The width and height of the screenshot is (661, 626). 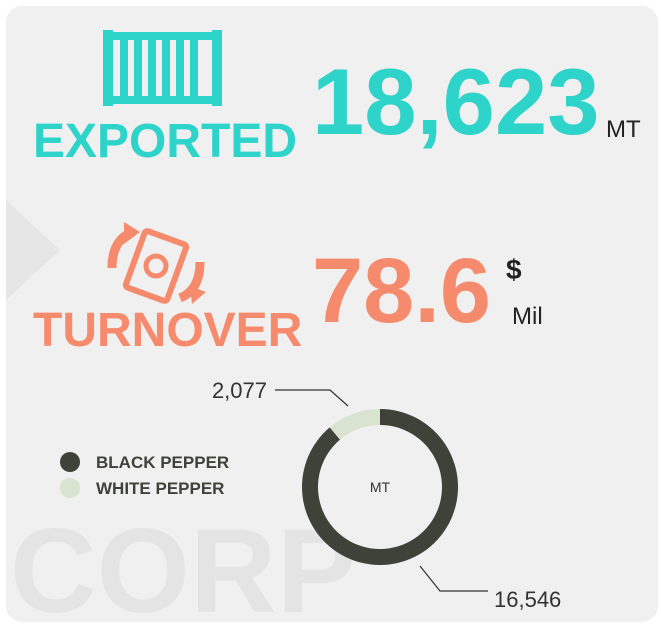 I want to click on currency: $, so click(x=514, y=269).